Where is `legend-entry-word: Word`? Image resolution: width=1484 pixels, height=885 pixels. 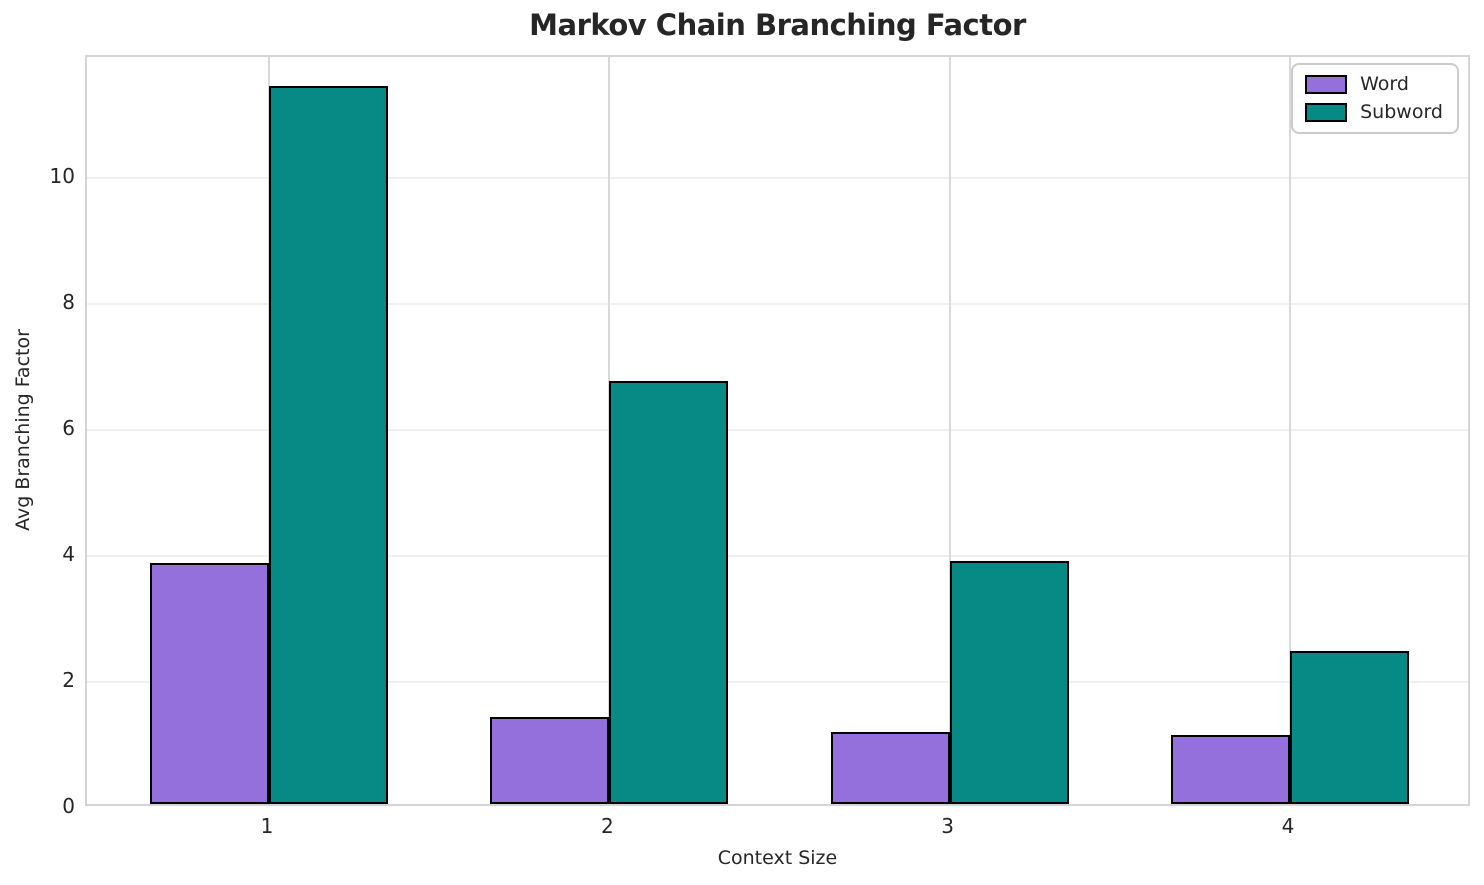 legend-entry-word: Word is located at coordinates (1374, 84).